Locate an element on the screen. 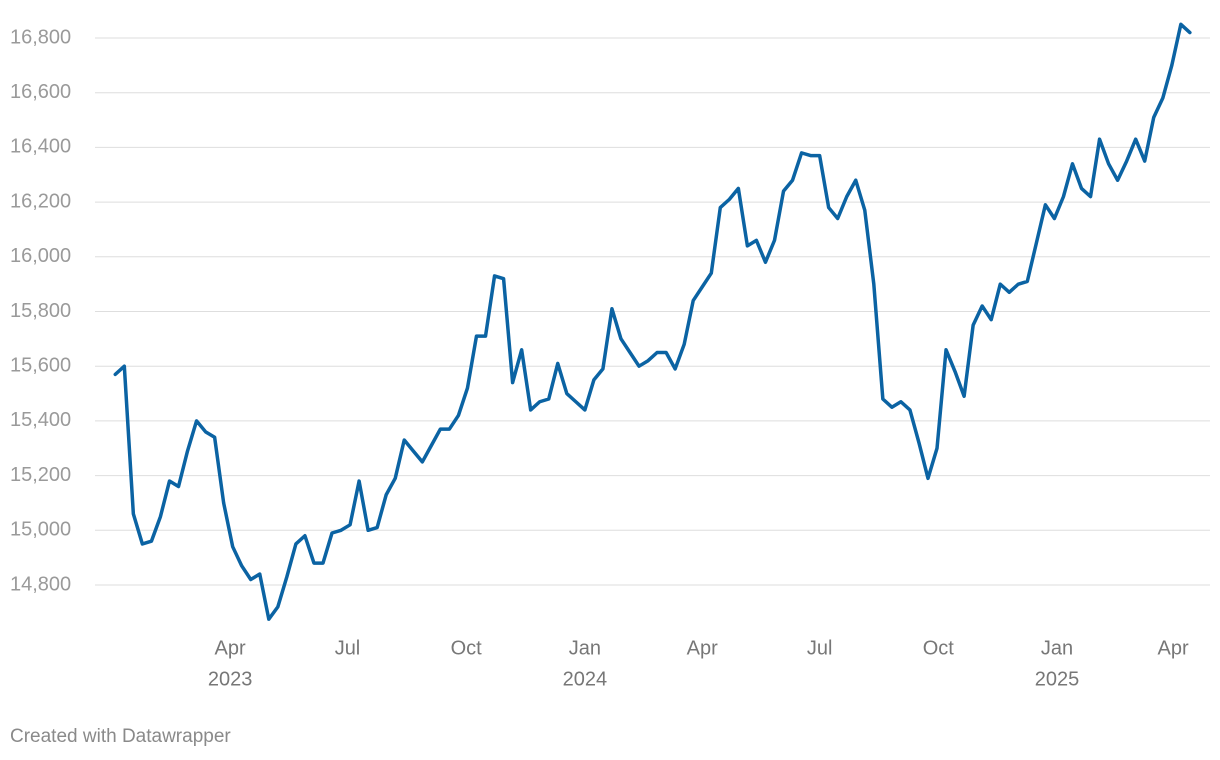 The height and width of the screenshot is (760, 1220). y-tick-label: 16,200 is located at coordinates (40, 201).